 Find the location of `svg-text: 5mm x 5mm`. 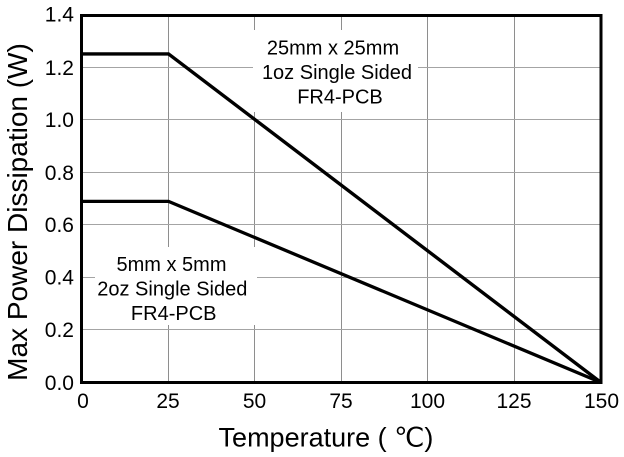

svg-text: 5mm x 5mm is located at coordinates (172, 265).